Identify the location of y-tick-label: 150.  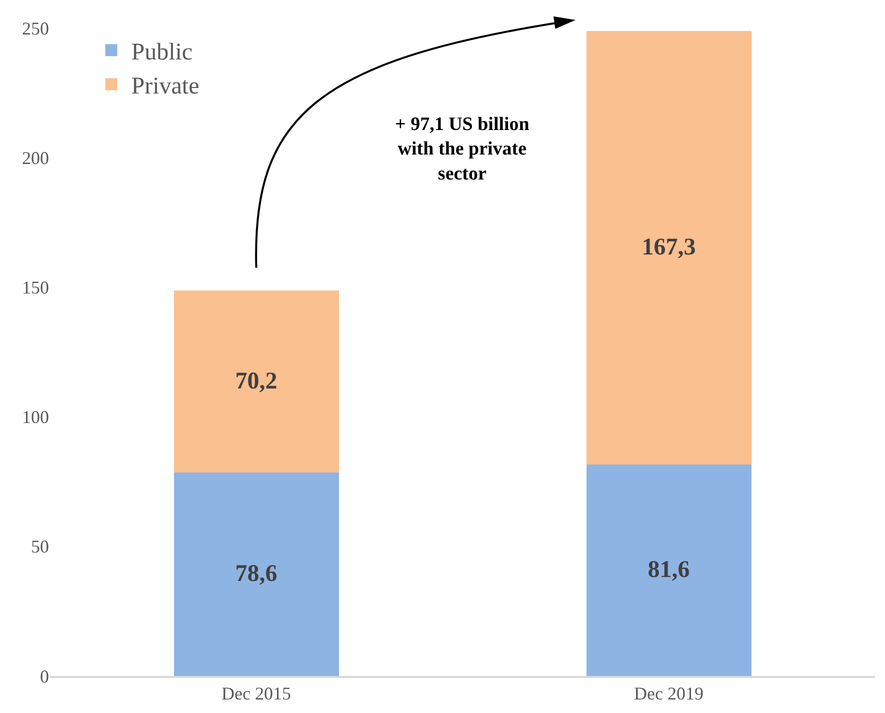
(35, 288).